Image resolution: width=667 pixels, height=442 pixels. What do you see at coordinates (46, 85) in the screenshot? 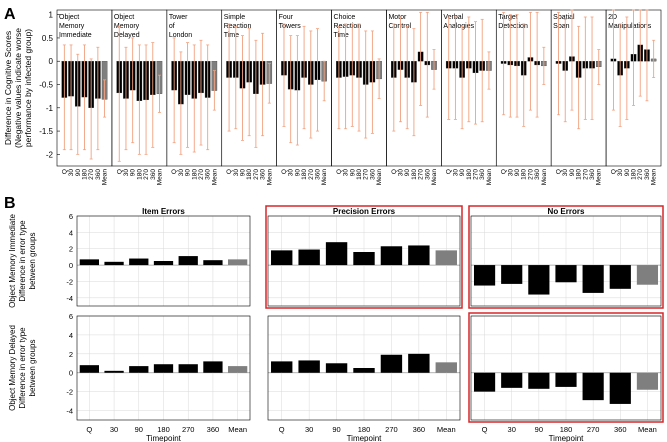
I see `y-tick-label: -0.5` at bounding box center [46, 85].